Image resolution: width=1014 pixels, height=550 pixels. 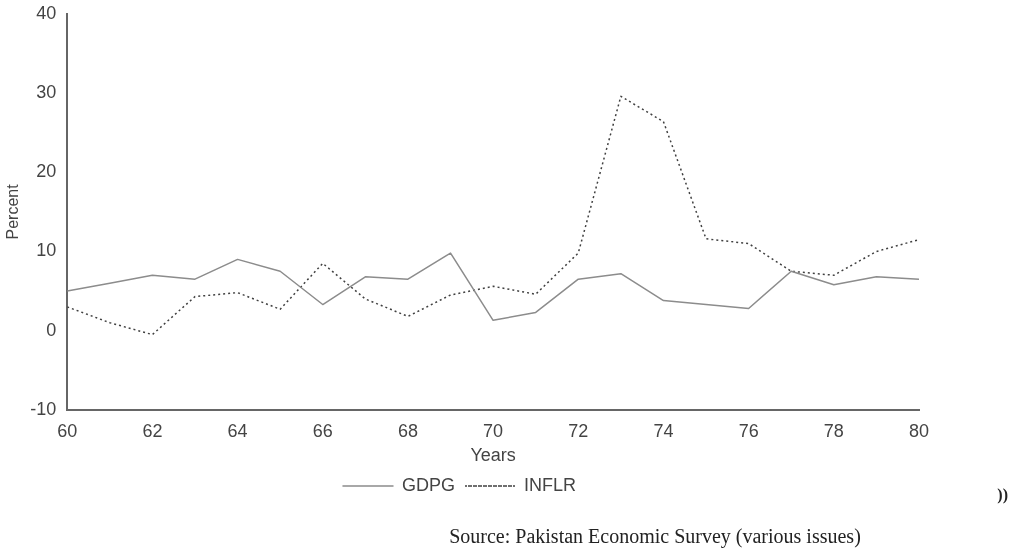 I want to click on y-tick-label: 10, so click(x=46, y=250).